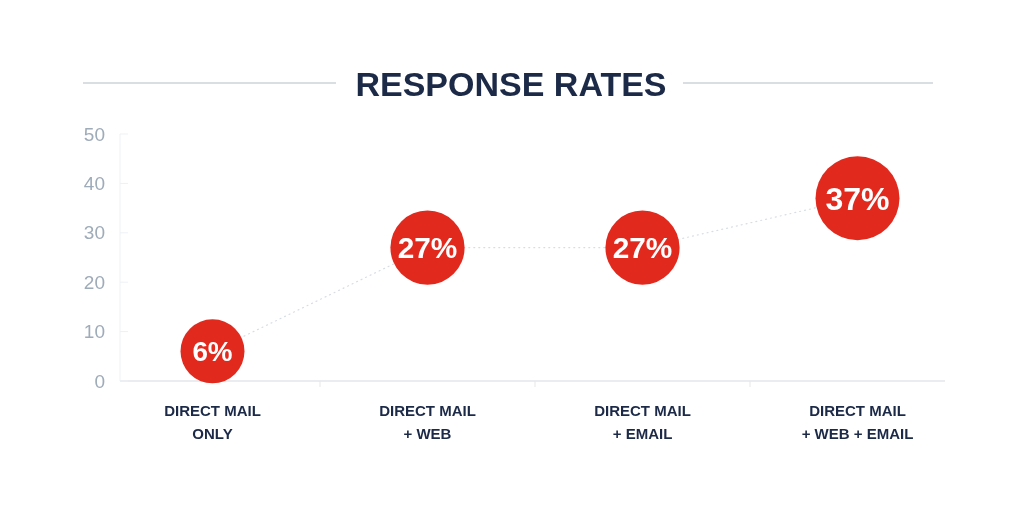 This screenshot has width=1024, height=513. What do you see at coordinates (511, 84) in the screenshot?
I see `chart-title: RESPONSE RATES` at bounding box center [511, 84].